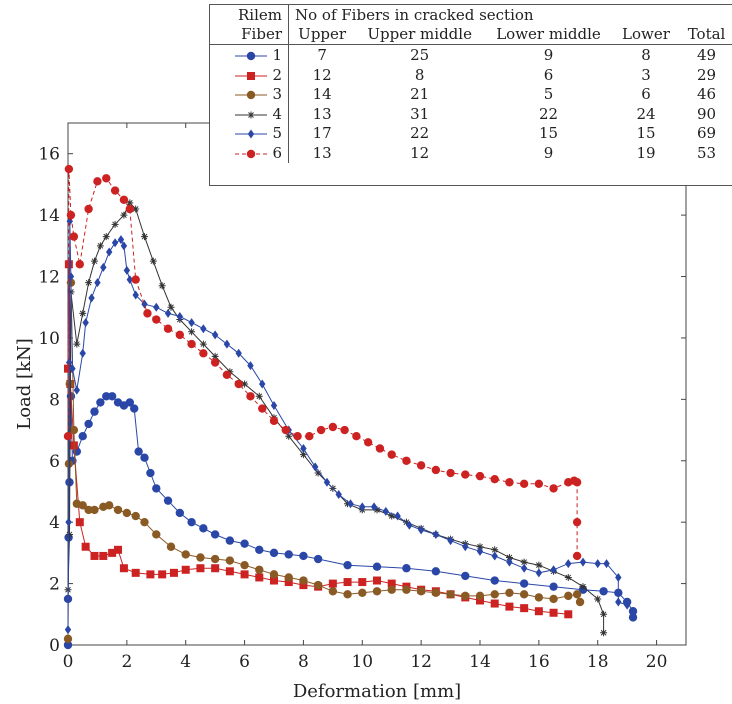 The image size is (732, 704). I want to click on legend-entry: 2, so click(249, 74).